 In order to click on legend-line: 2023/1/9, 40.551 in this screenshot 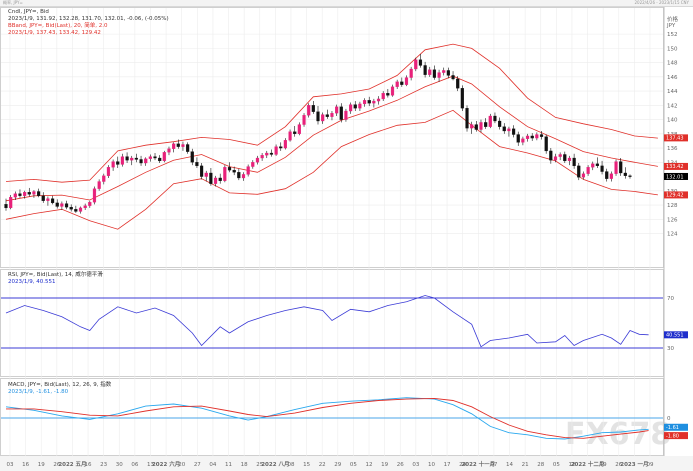, I will do `click(31, 282)`.